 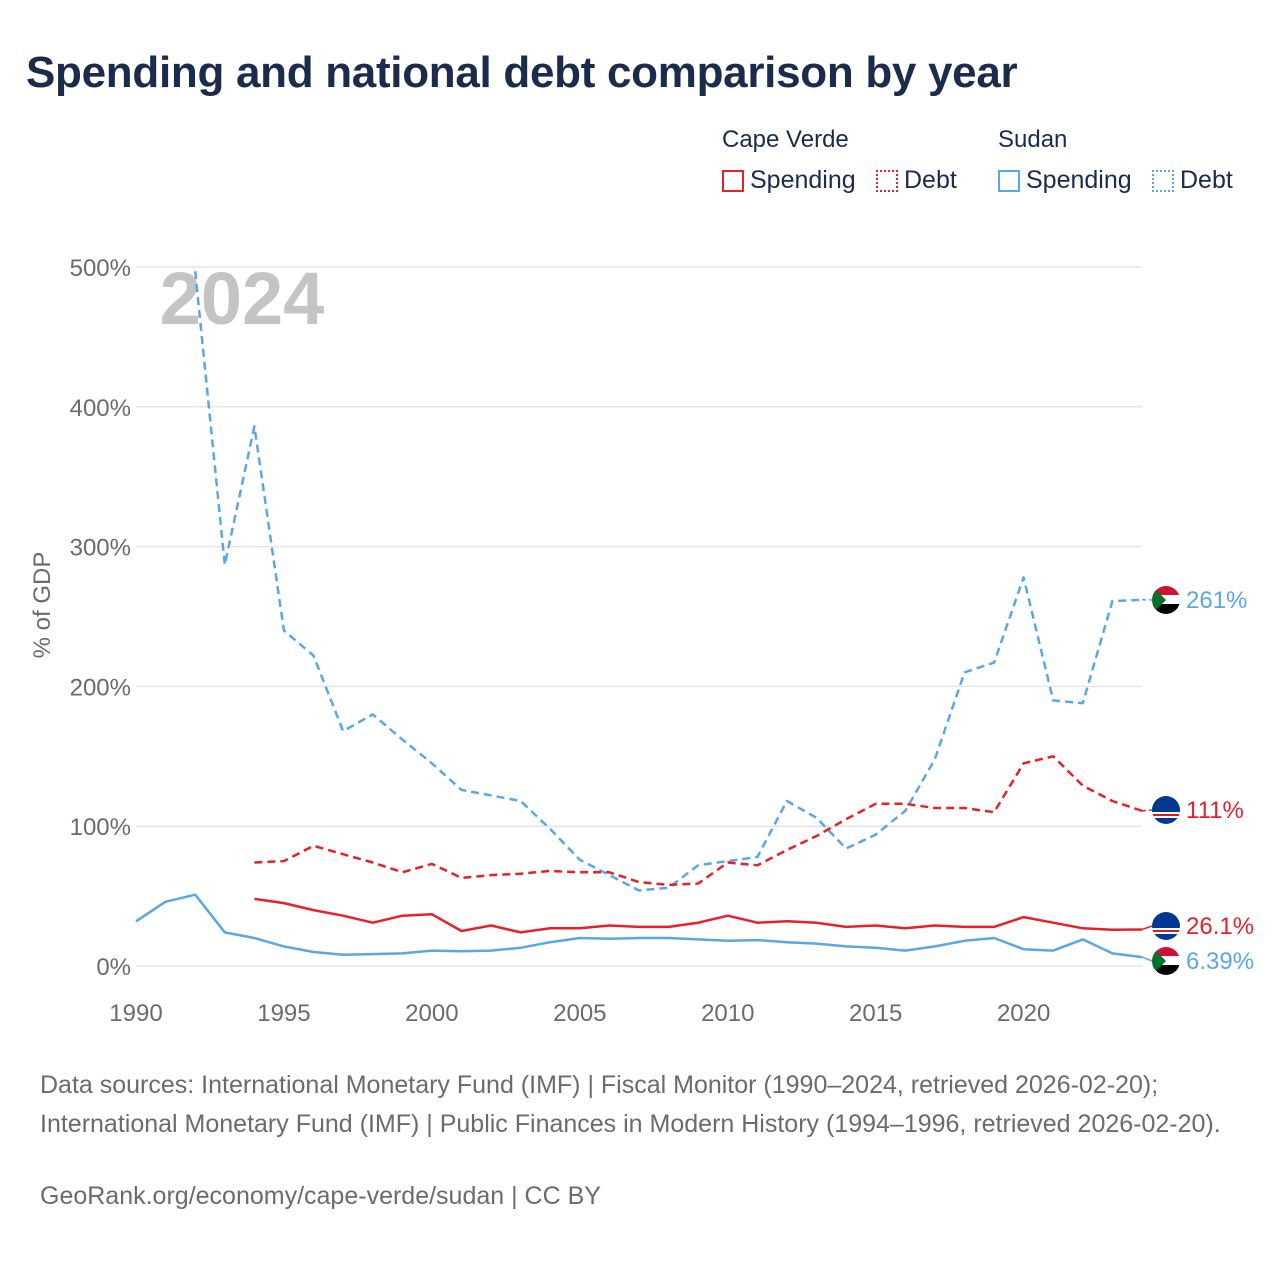 I want to click on end-value-label: 6.39%, so click(x=1220, y=961).